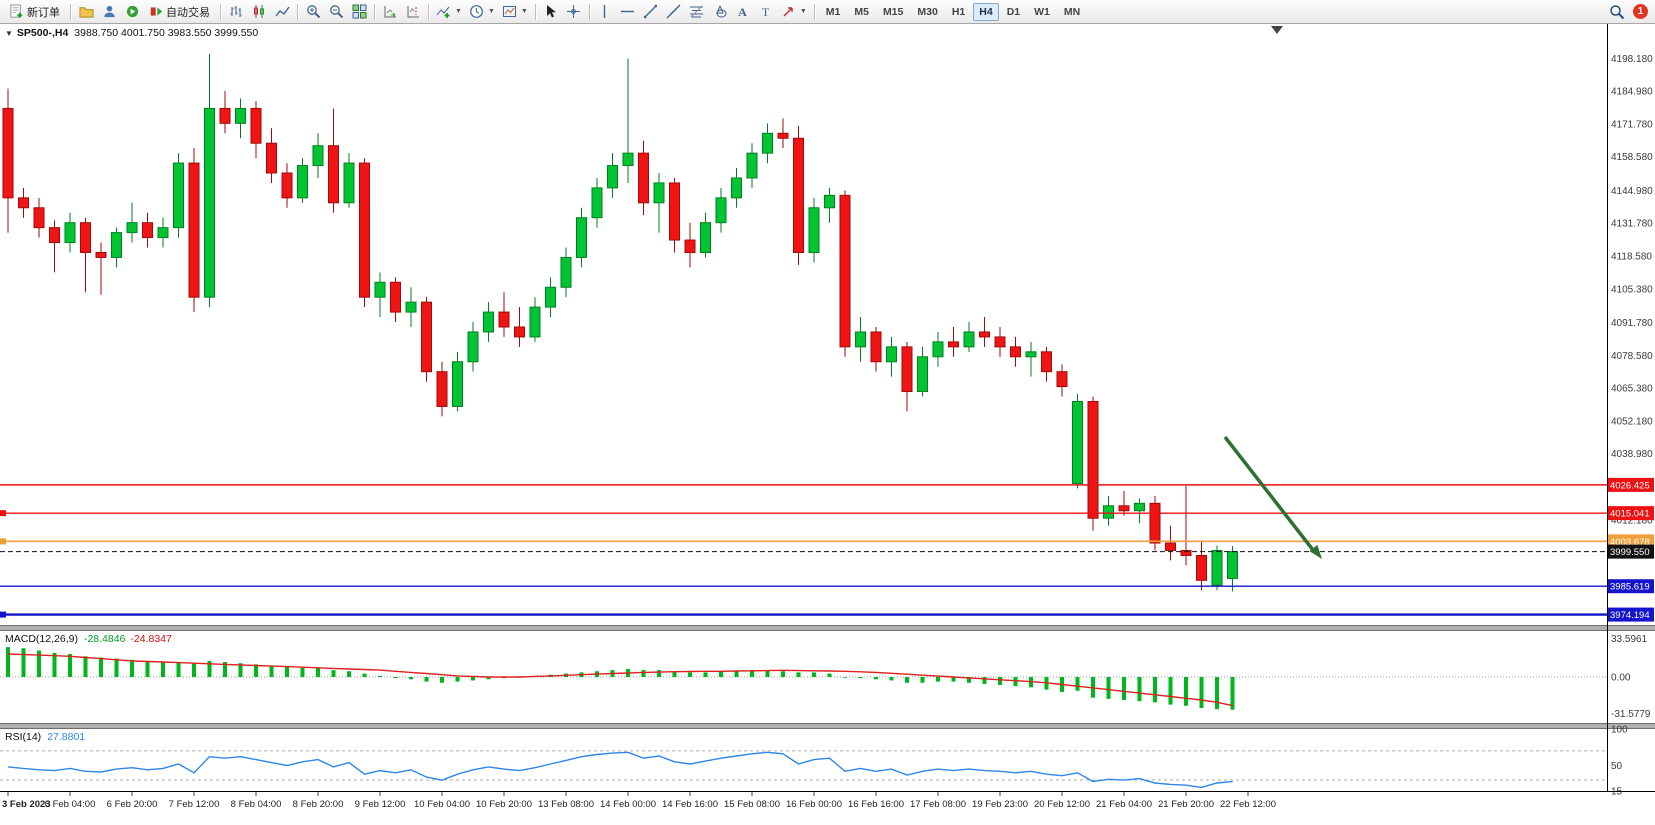 Image resolution: width=1655 pixels, height=825 pixels. What do you see at coordinates (833, 11) in the screenshot?
I see `timeframe-button-m1: M1` at bounding box center [833, 11].